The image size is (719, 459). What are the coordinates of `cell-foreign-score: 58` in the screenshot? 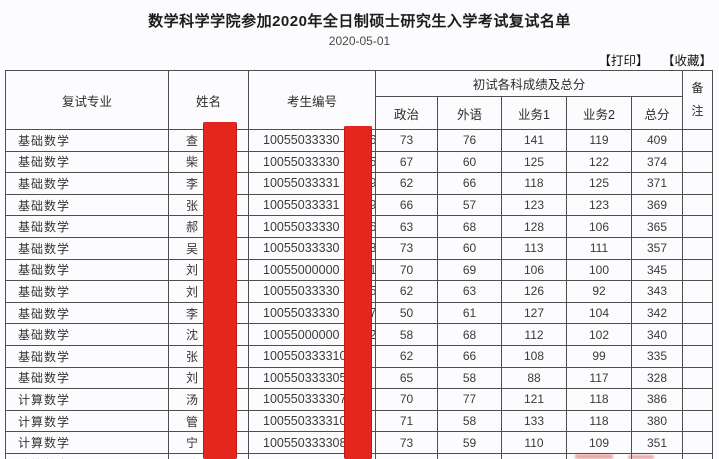 It's located at (469, 421).